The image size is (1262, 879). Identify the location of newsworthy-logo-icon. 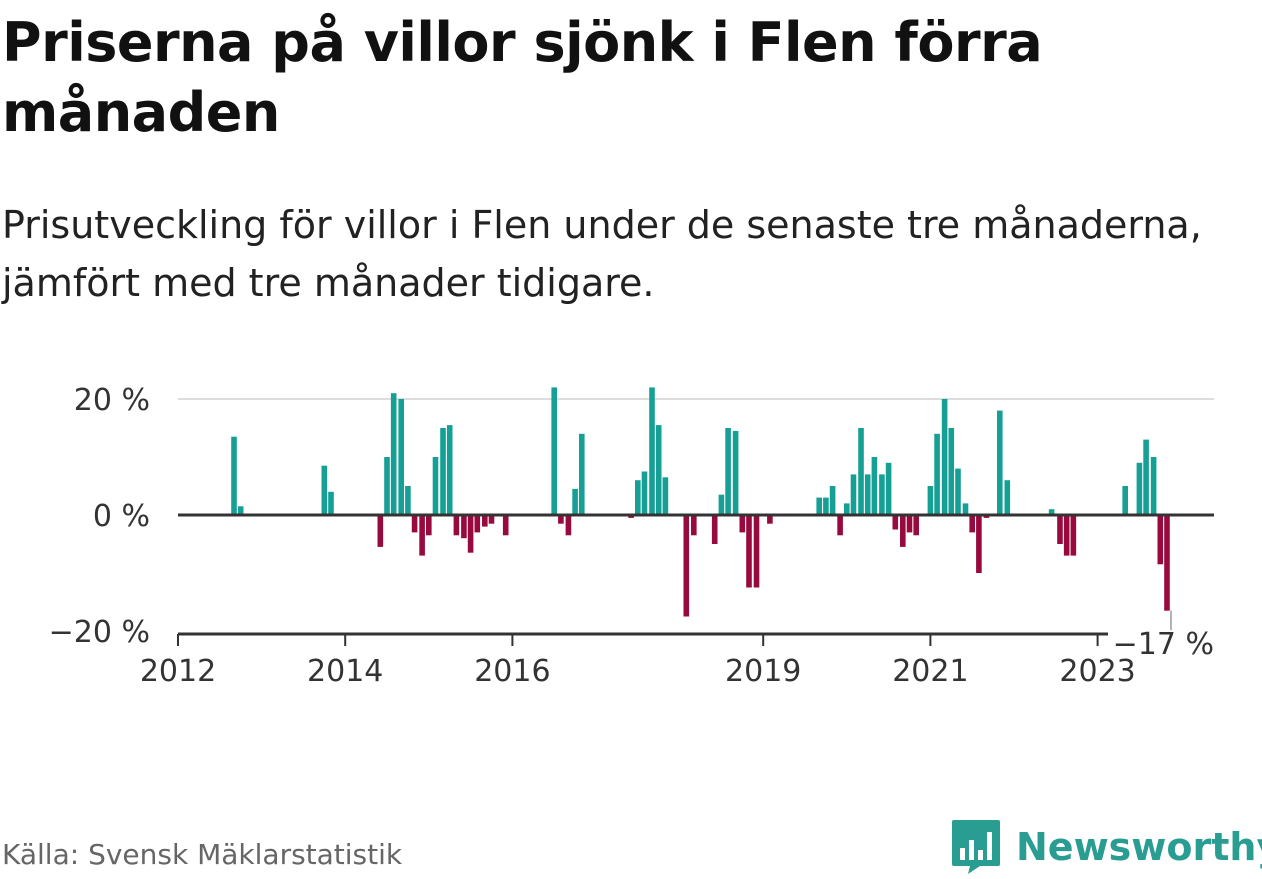
(976, 847).